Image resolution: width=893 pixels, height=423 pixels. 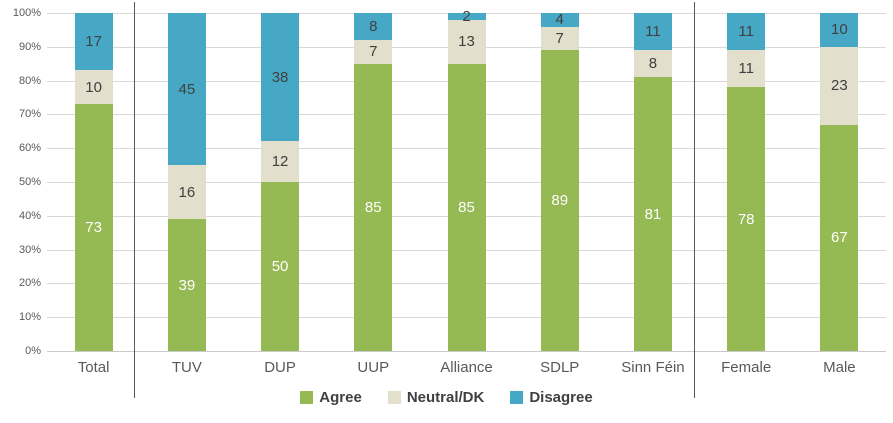 I want to click on bar-segment-neutral-dk-total: 10, so click(x=93, y=87).